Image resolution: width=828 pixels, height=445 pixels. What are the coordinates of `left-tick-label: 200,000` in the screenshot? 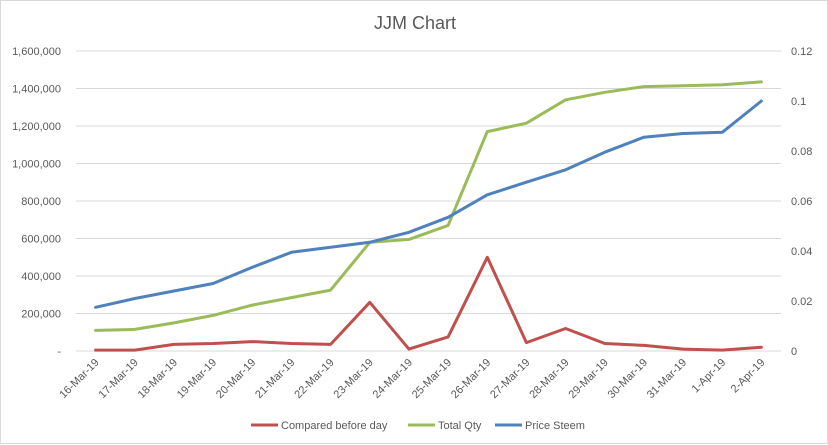 It's located at (41, 315).